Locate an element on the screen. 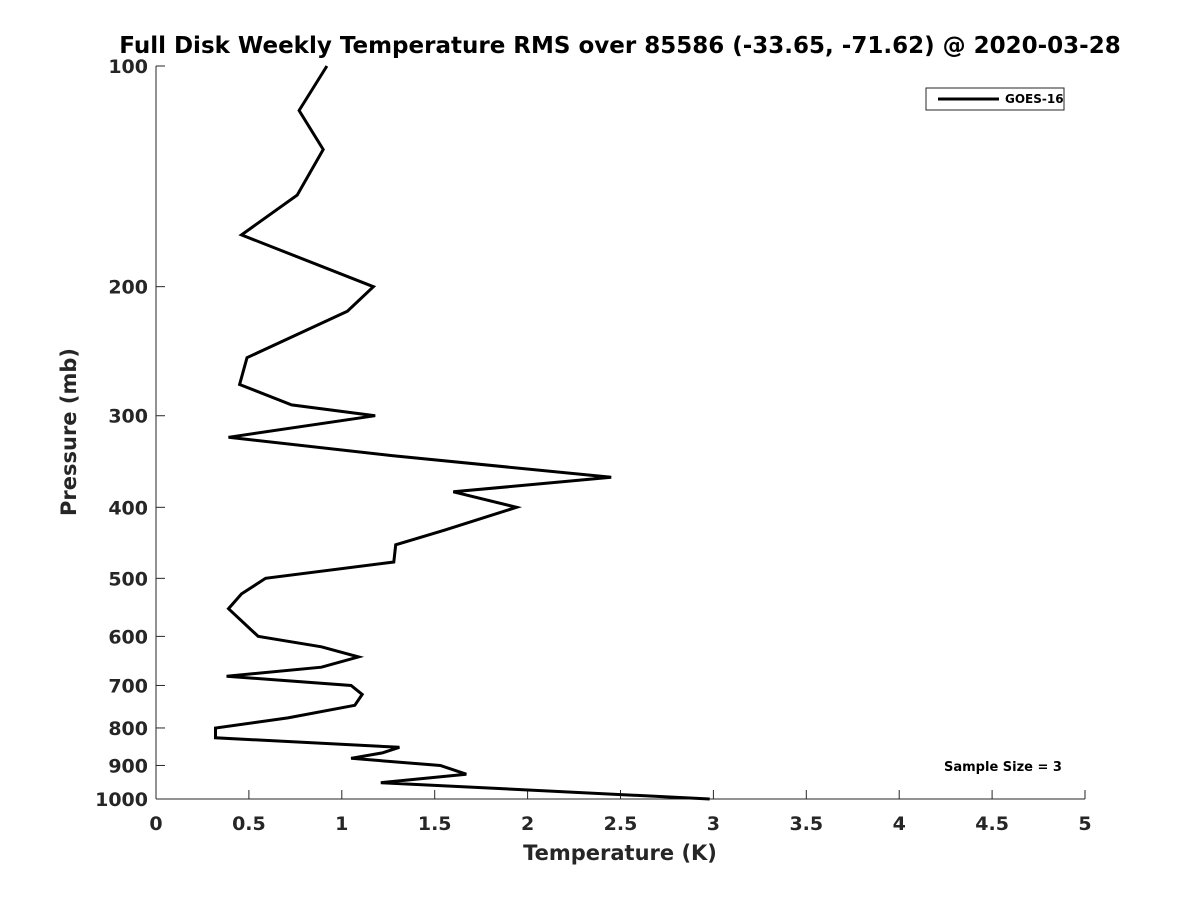 Image resolution: width=1200 pixels, height=900 pixels. y-tick-label: 100 is located at coordinates (128, 67).